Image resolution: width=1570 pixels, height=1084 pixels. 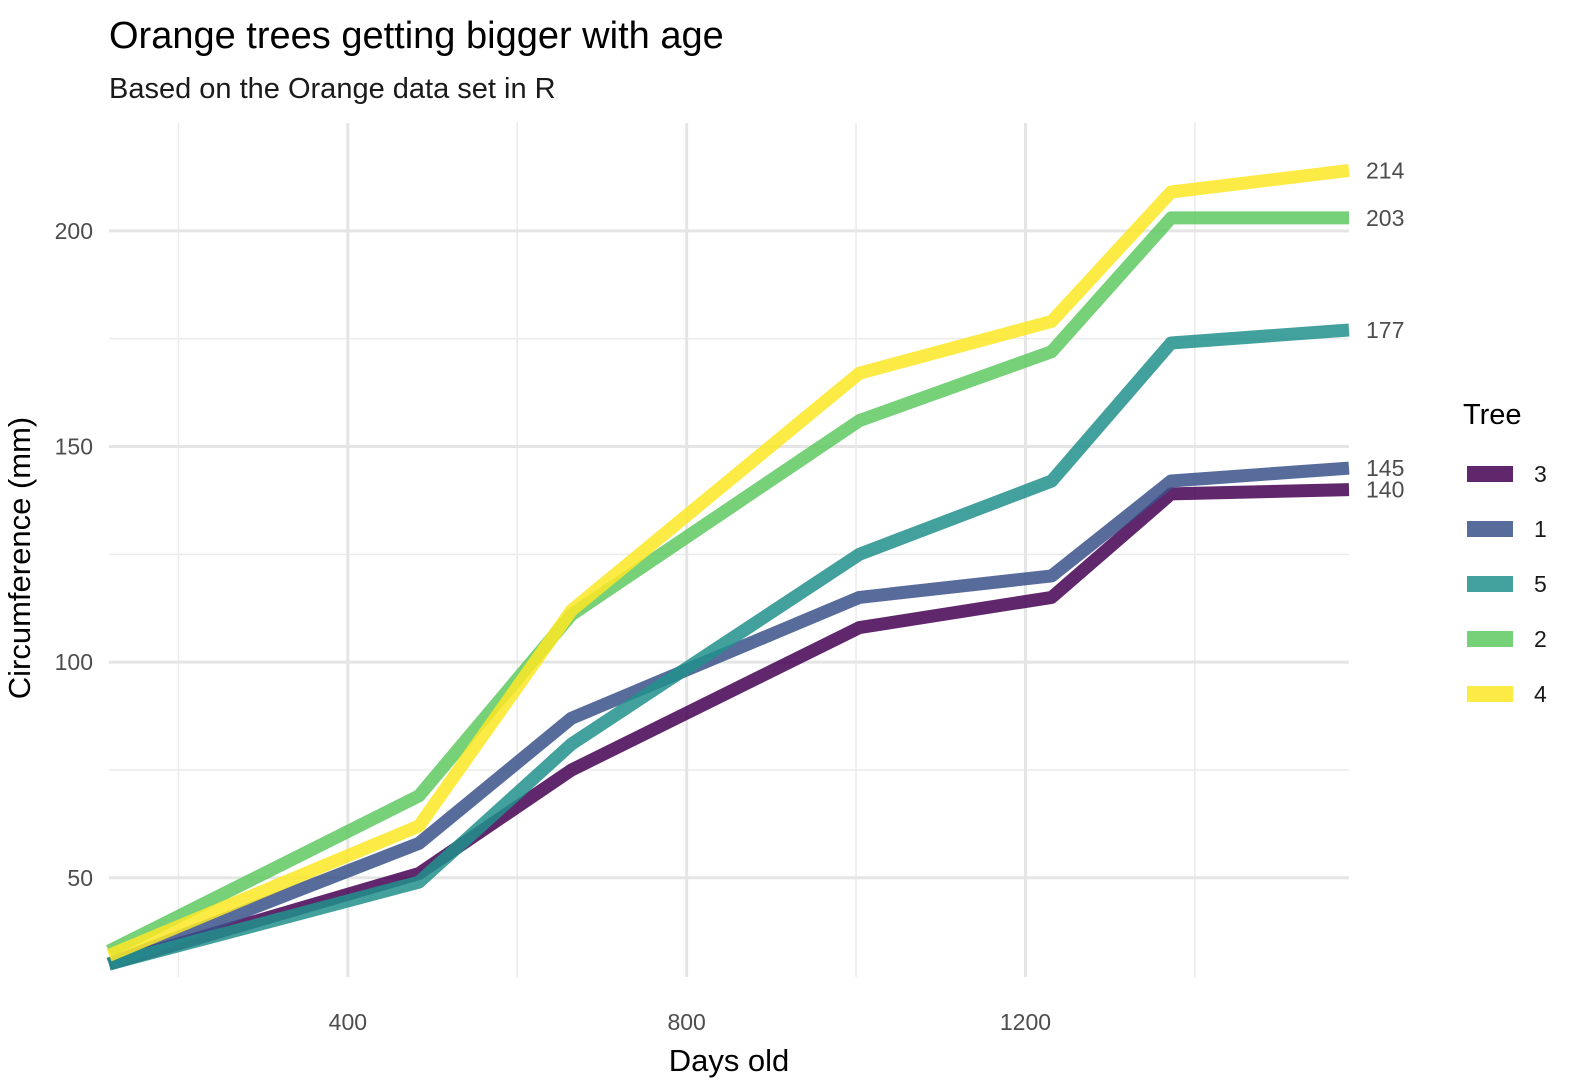 I want to click on chart-subtitle: Based on the Orange data set in R, so click(x=332, y=89).